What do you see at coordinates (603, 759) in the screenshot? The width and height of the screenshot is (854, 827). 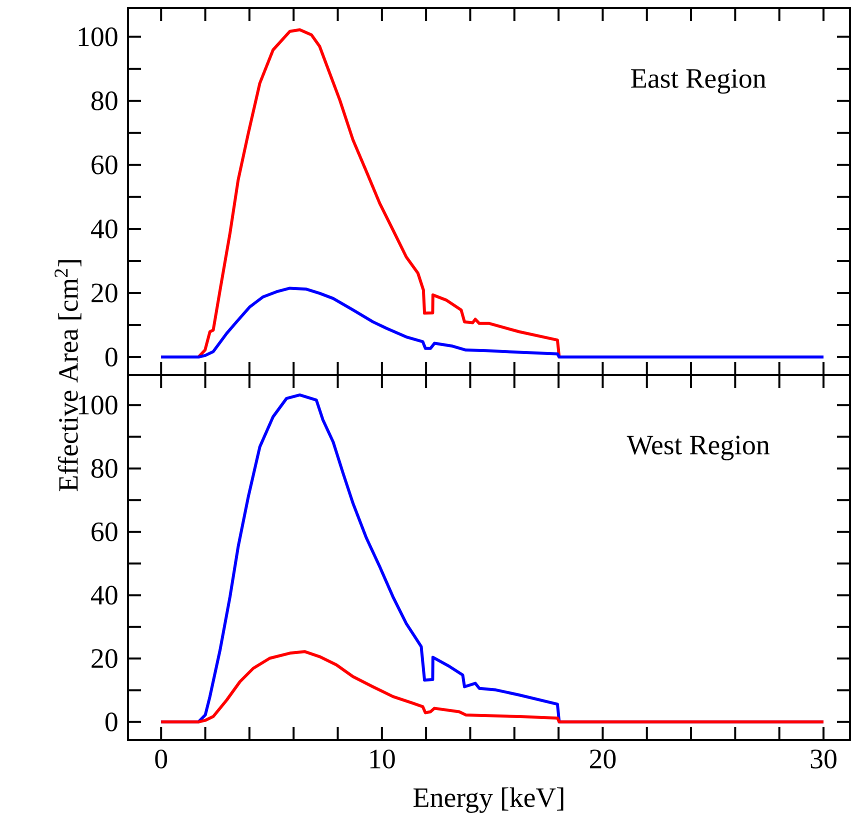 I see `x-tick-label: 20` at bounding box center [603, 759].